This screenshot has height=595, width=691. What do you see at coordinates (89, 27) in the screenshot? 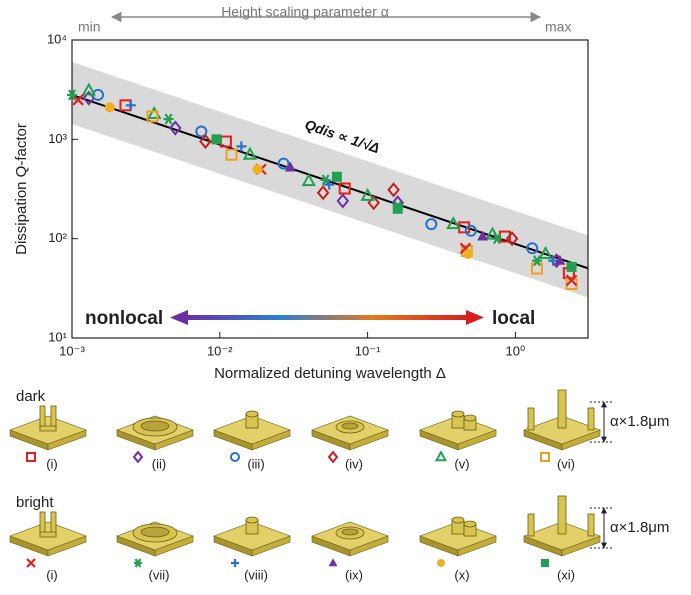
I see `top-min: min` at bounding box center [89, 27].